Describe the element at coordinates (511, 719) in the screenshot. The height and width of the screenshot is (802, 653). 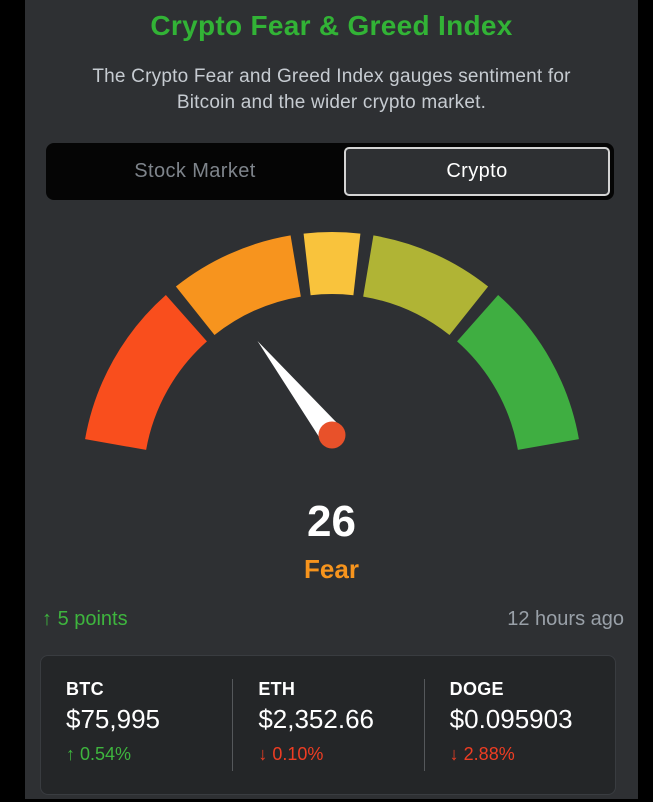
I see `price-value: $0.095903` at that location.